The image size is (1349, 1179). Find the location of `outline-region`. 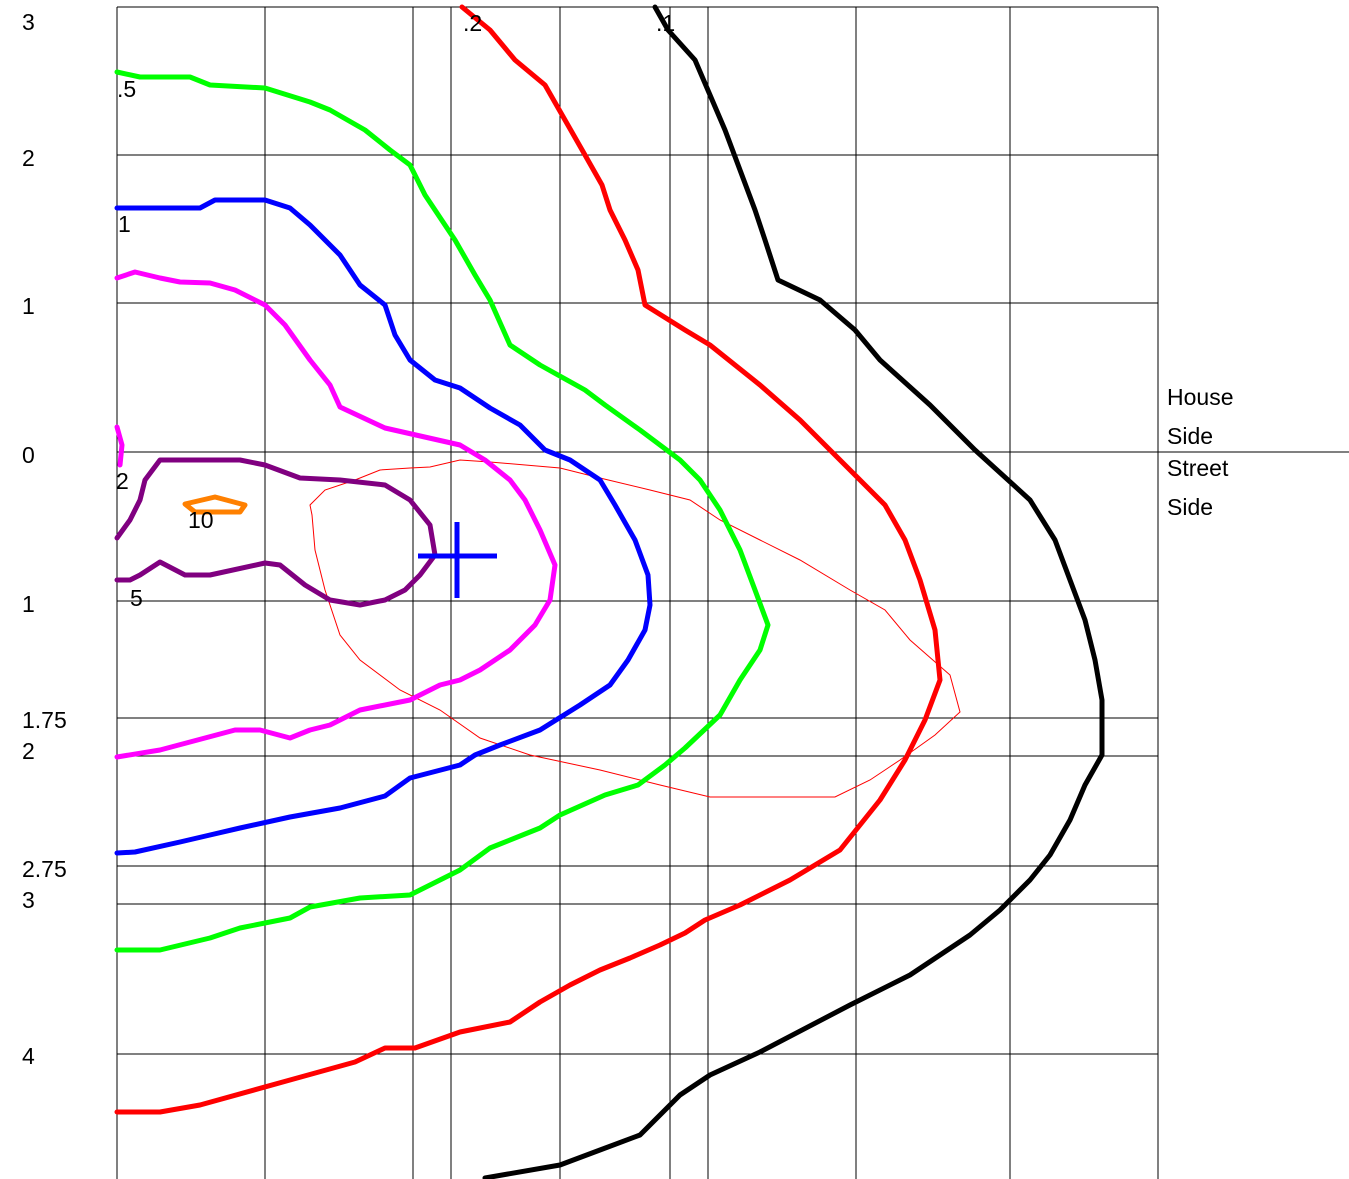

outline-region is located at coordinates (635, 628).